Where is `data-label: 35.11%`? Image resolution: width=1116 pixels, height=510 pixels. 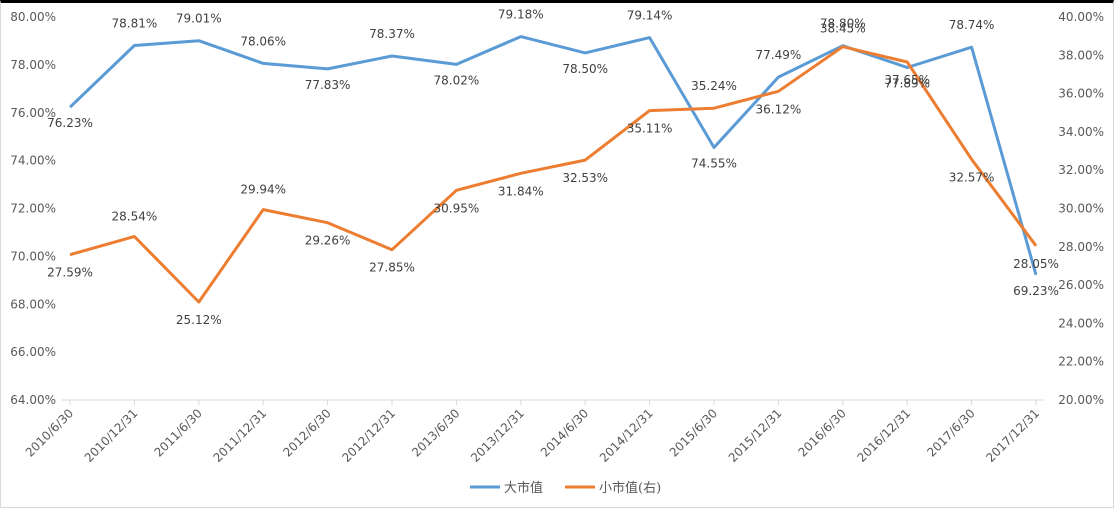 data-label: 35.11% is located at coordinates (650, 129).